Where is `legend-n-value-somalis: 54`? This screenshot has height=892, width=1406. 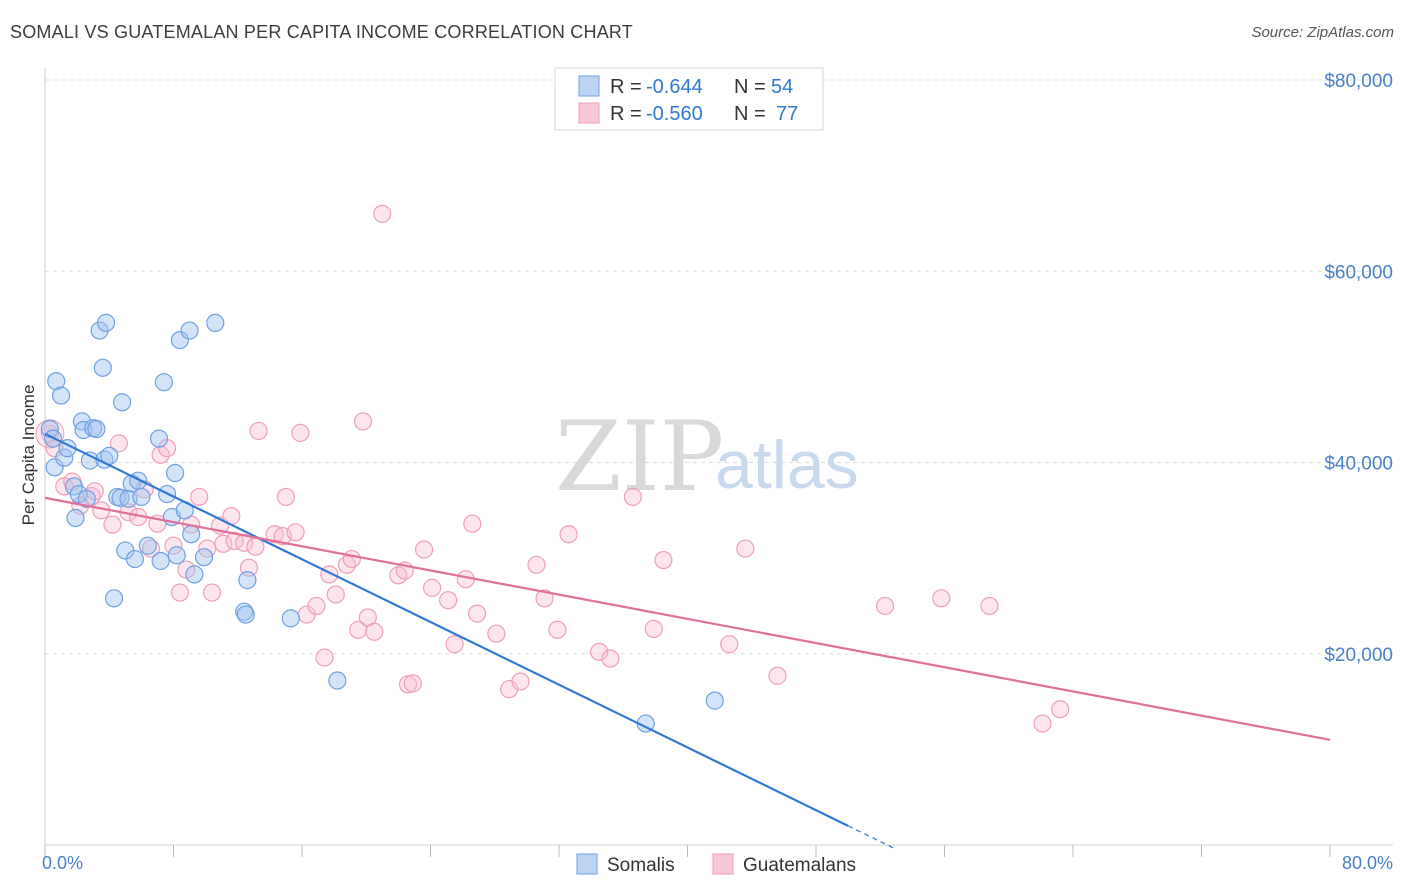
legend-n-value-somalis: 54 is located at coordinates (782, 87).